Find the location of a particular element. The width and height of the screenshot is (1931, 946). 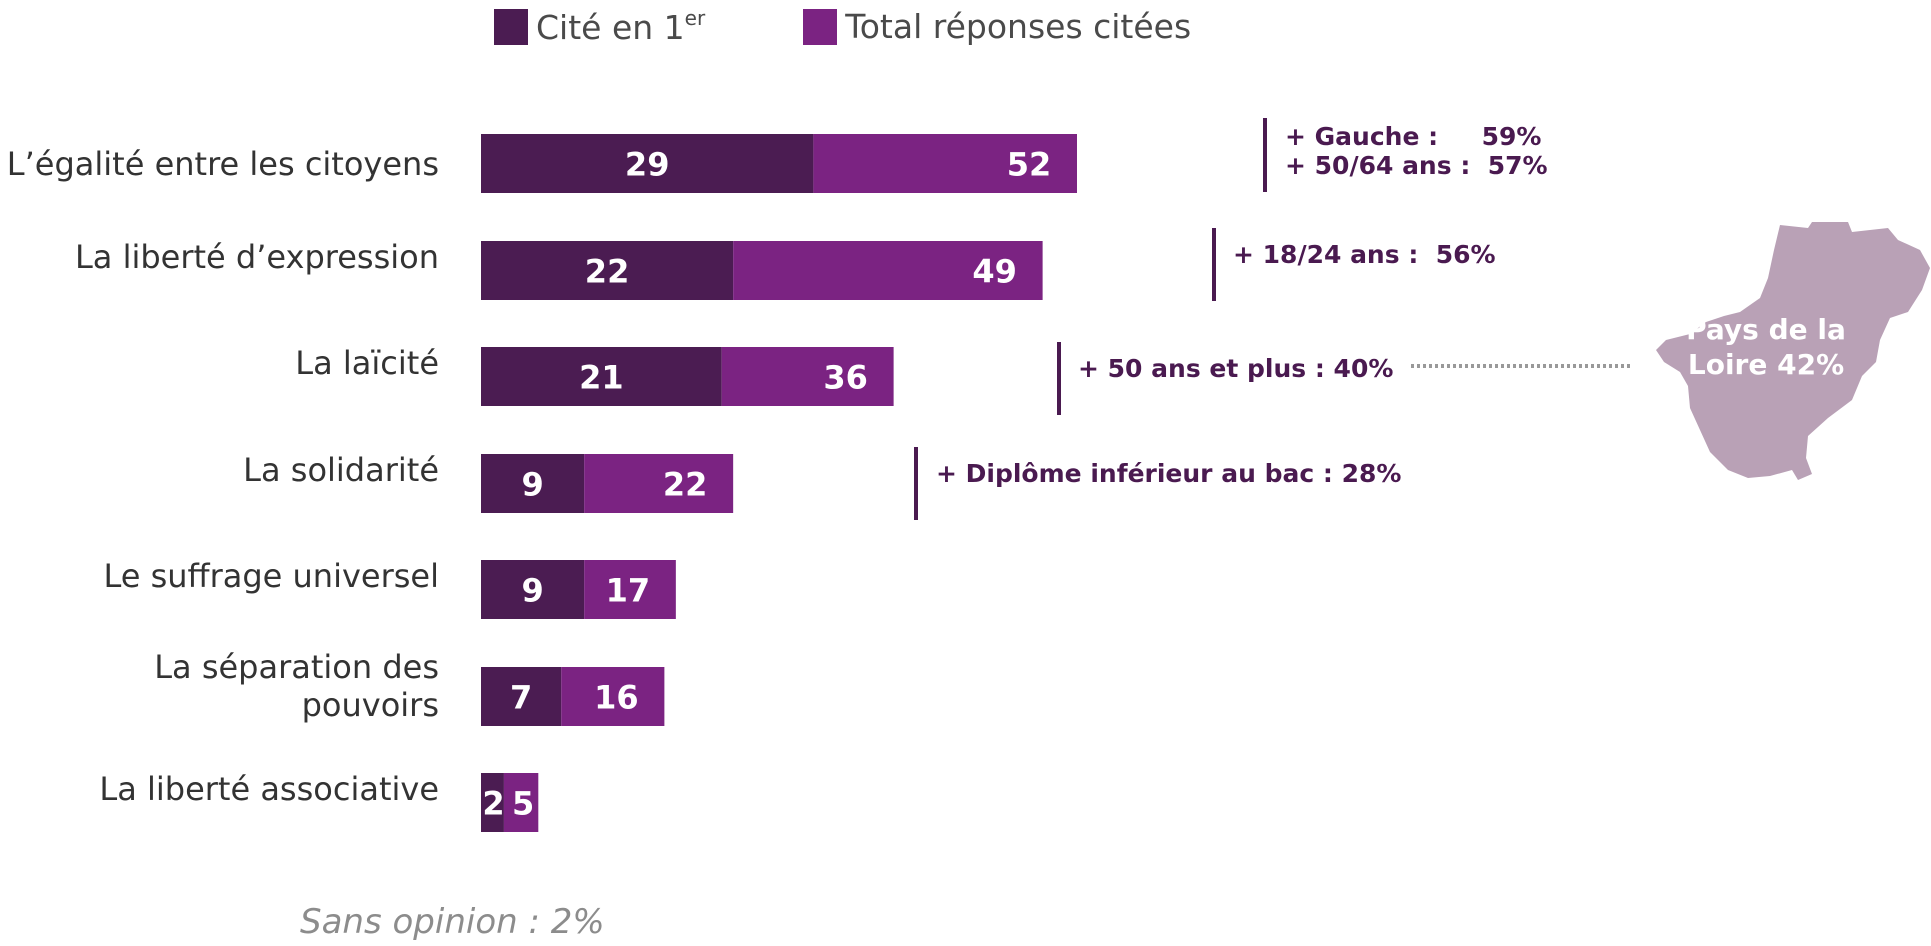

value-label-first-5: 7 is located at coordinates (521, 698).